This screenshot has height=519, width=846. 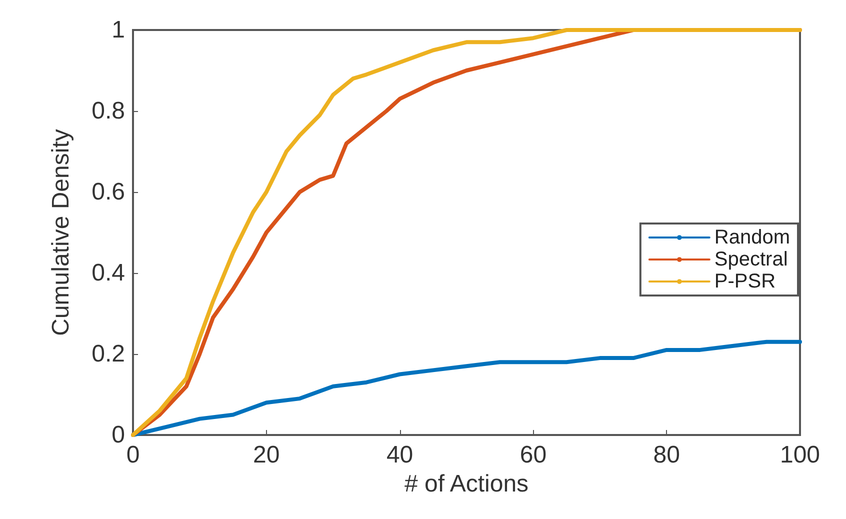 What do you see at coordinates (118, 435) in the screenshot?
I see `y-tick-label: 0` at bounding box center [118, 435].